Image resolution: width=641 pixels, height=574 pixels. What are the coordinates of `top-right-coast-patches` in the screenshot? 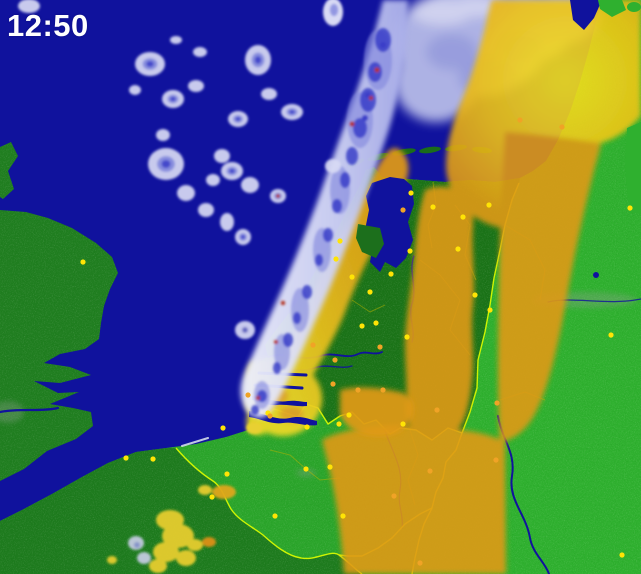 It's located at (619, 107).